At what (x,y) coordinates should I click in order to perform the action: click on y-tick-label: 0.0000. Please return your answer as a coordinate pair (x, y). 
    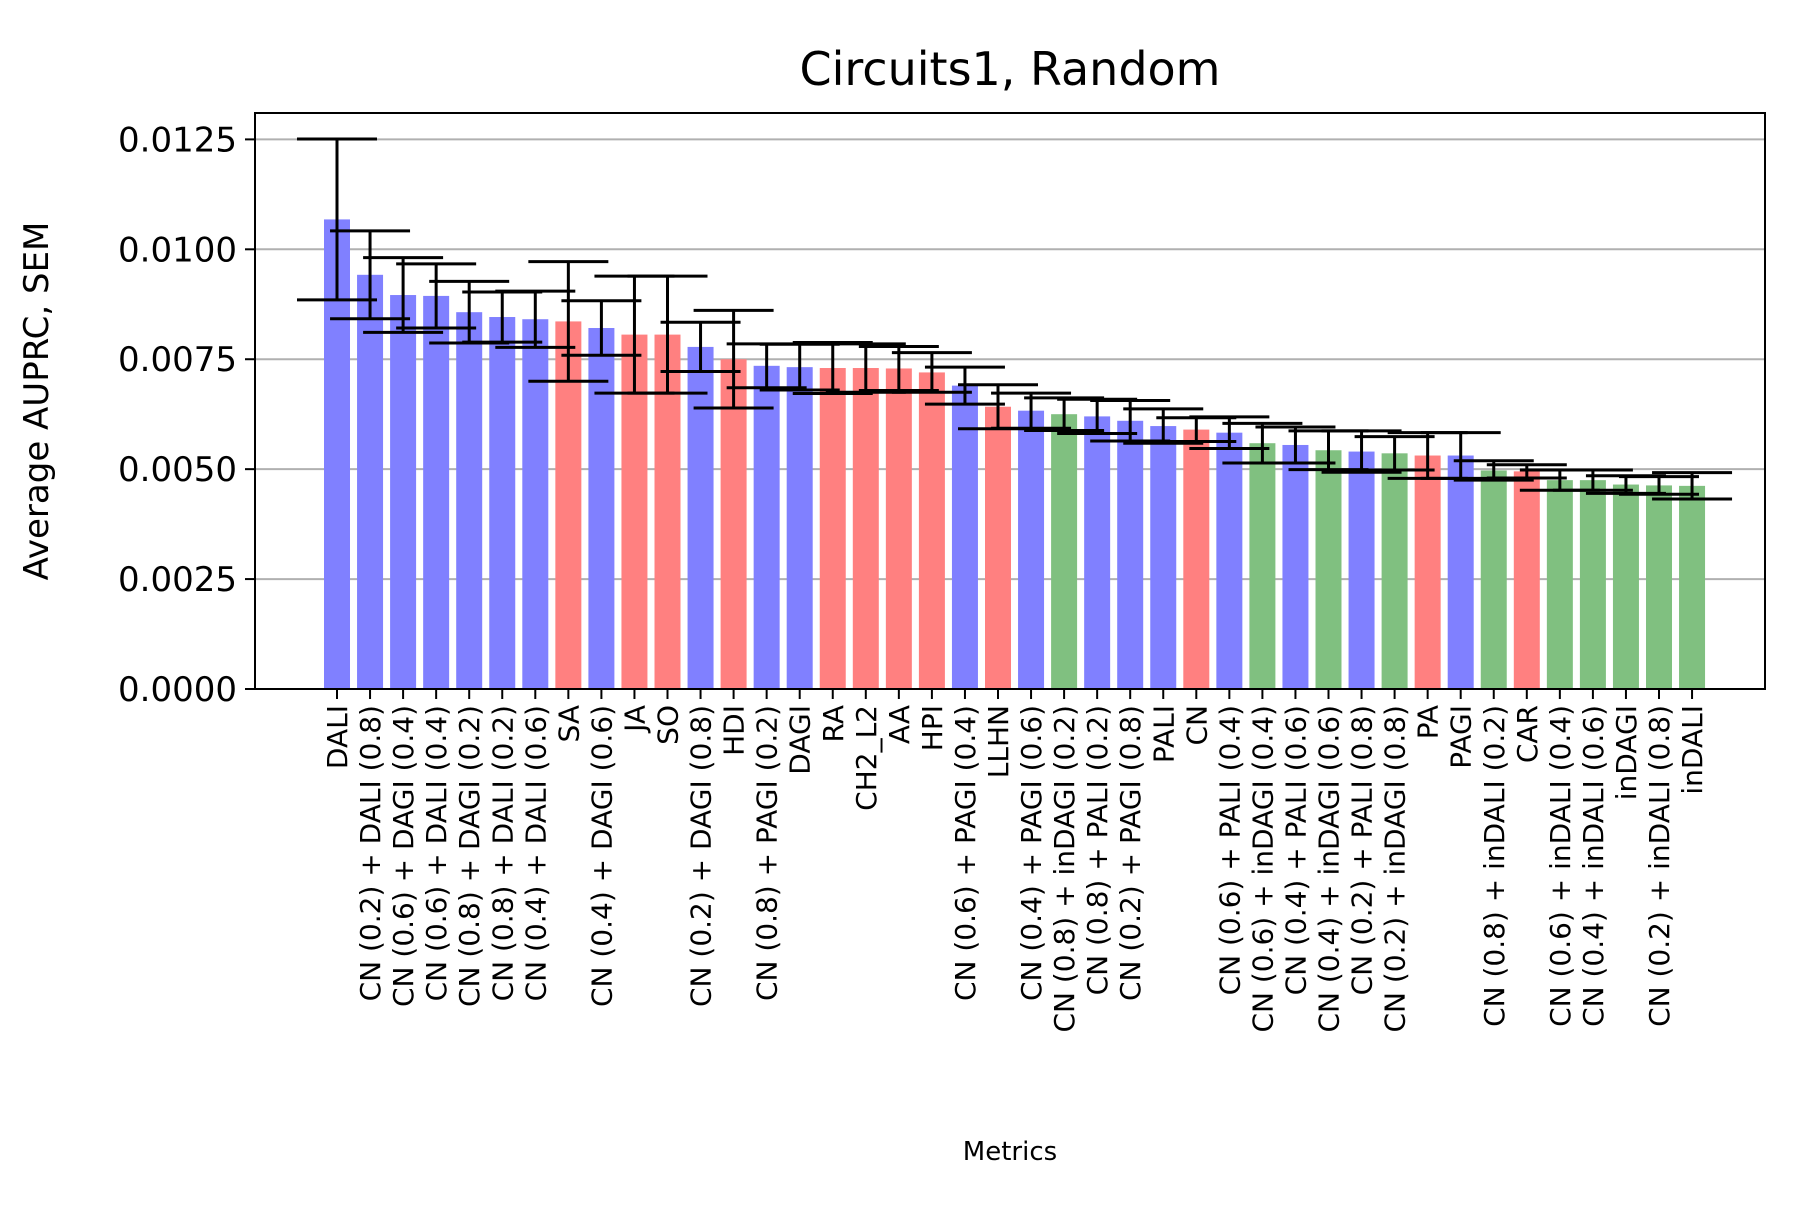
    Looking at the image, I should click on (177, 690).